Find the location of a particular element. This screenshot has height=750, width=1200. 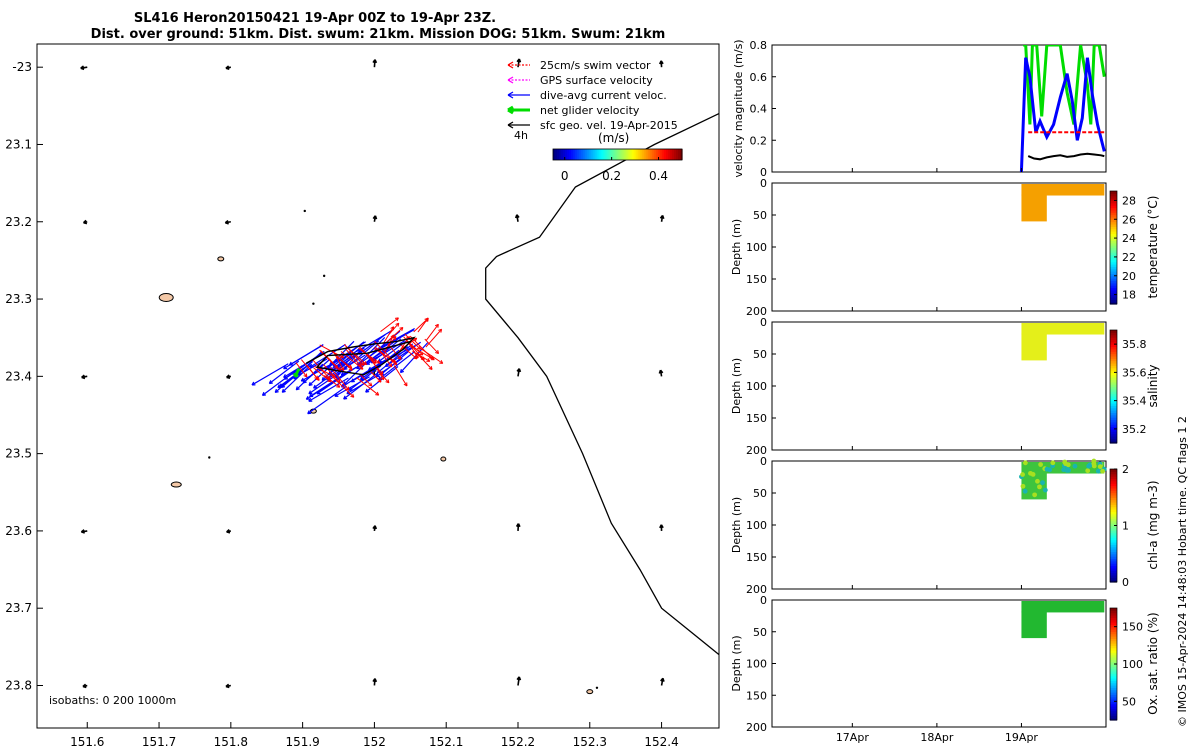

colorbar-tick-label: 0 is located at coordinates (1125, 582).